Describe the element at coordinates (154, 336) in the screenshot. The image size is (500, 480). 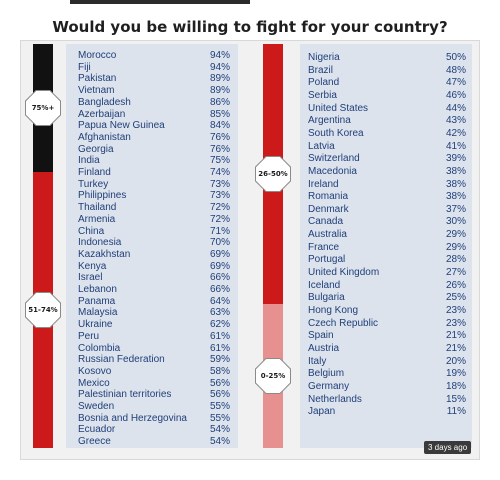
I see `country-row: Peru 61%` at that location.